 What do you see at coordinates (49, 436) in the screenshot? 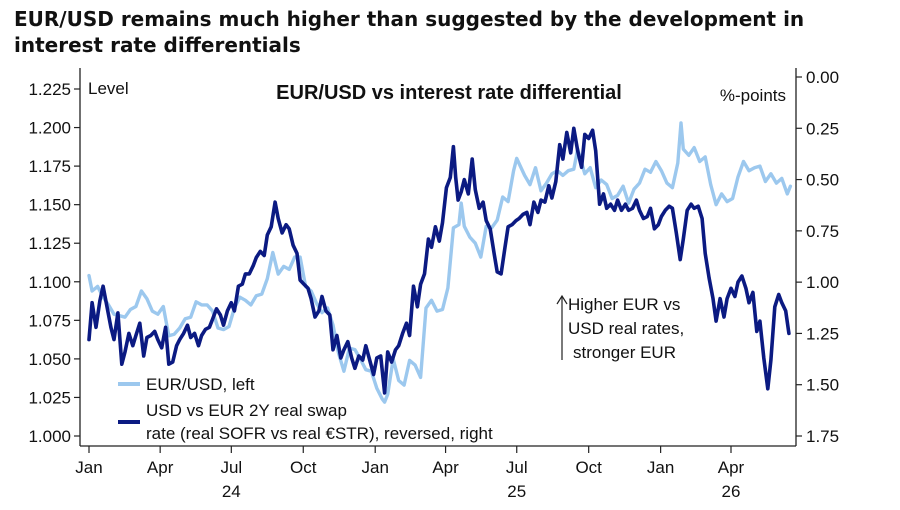
I see `left-tick-label: 1.000` at bounding box center [49, 436].